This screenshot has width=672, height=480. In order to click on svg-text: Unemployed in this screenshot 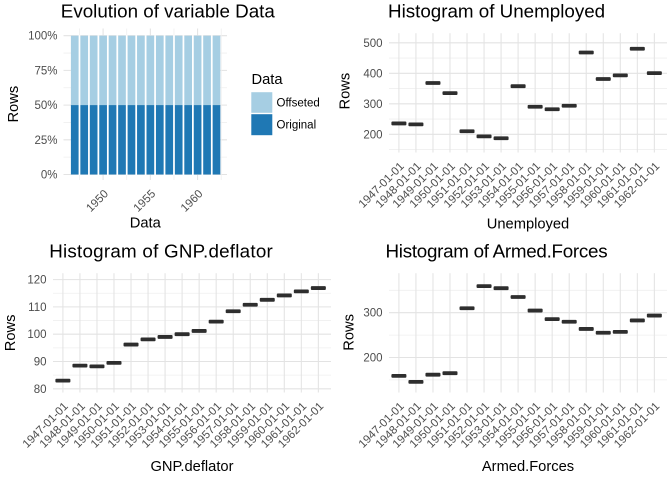, I will do `click(528, 224)`.